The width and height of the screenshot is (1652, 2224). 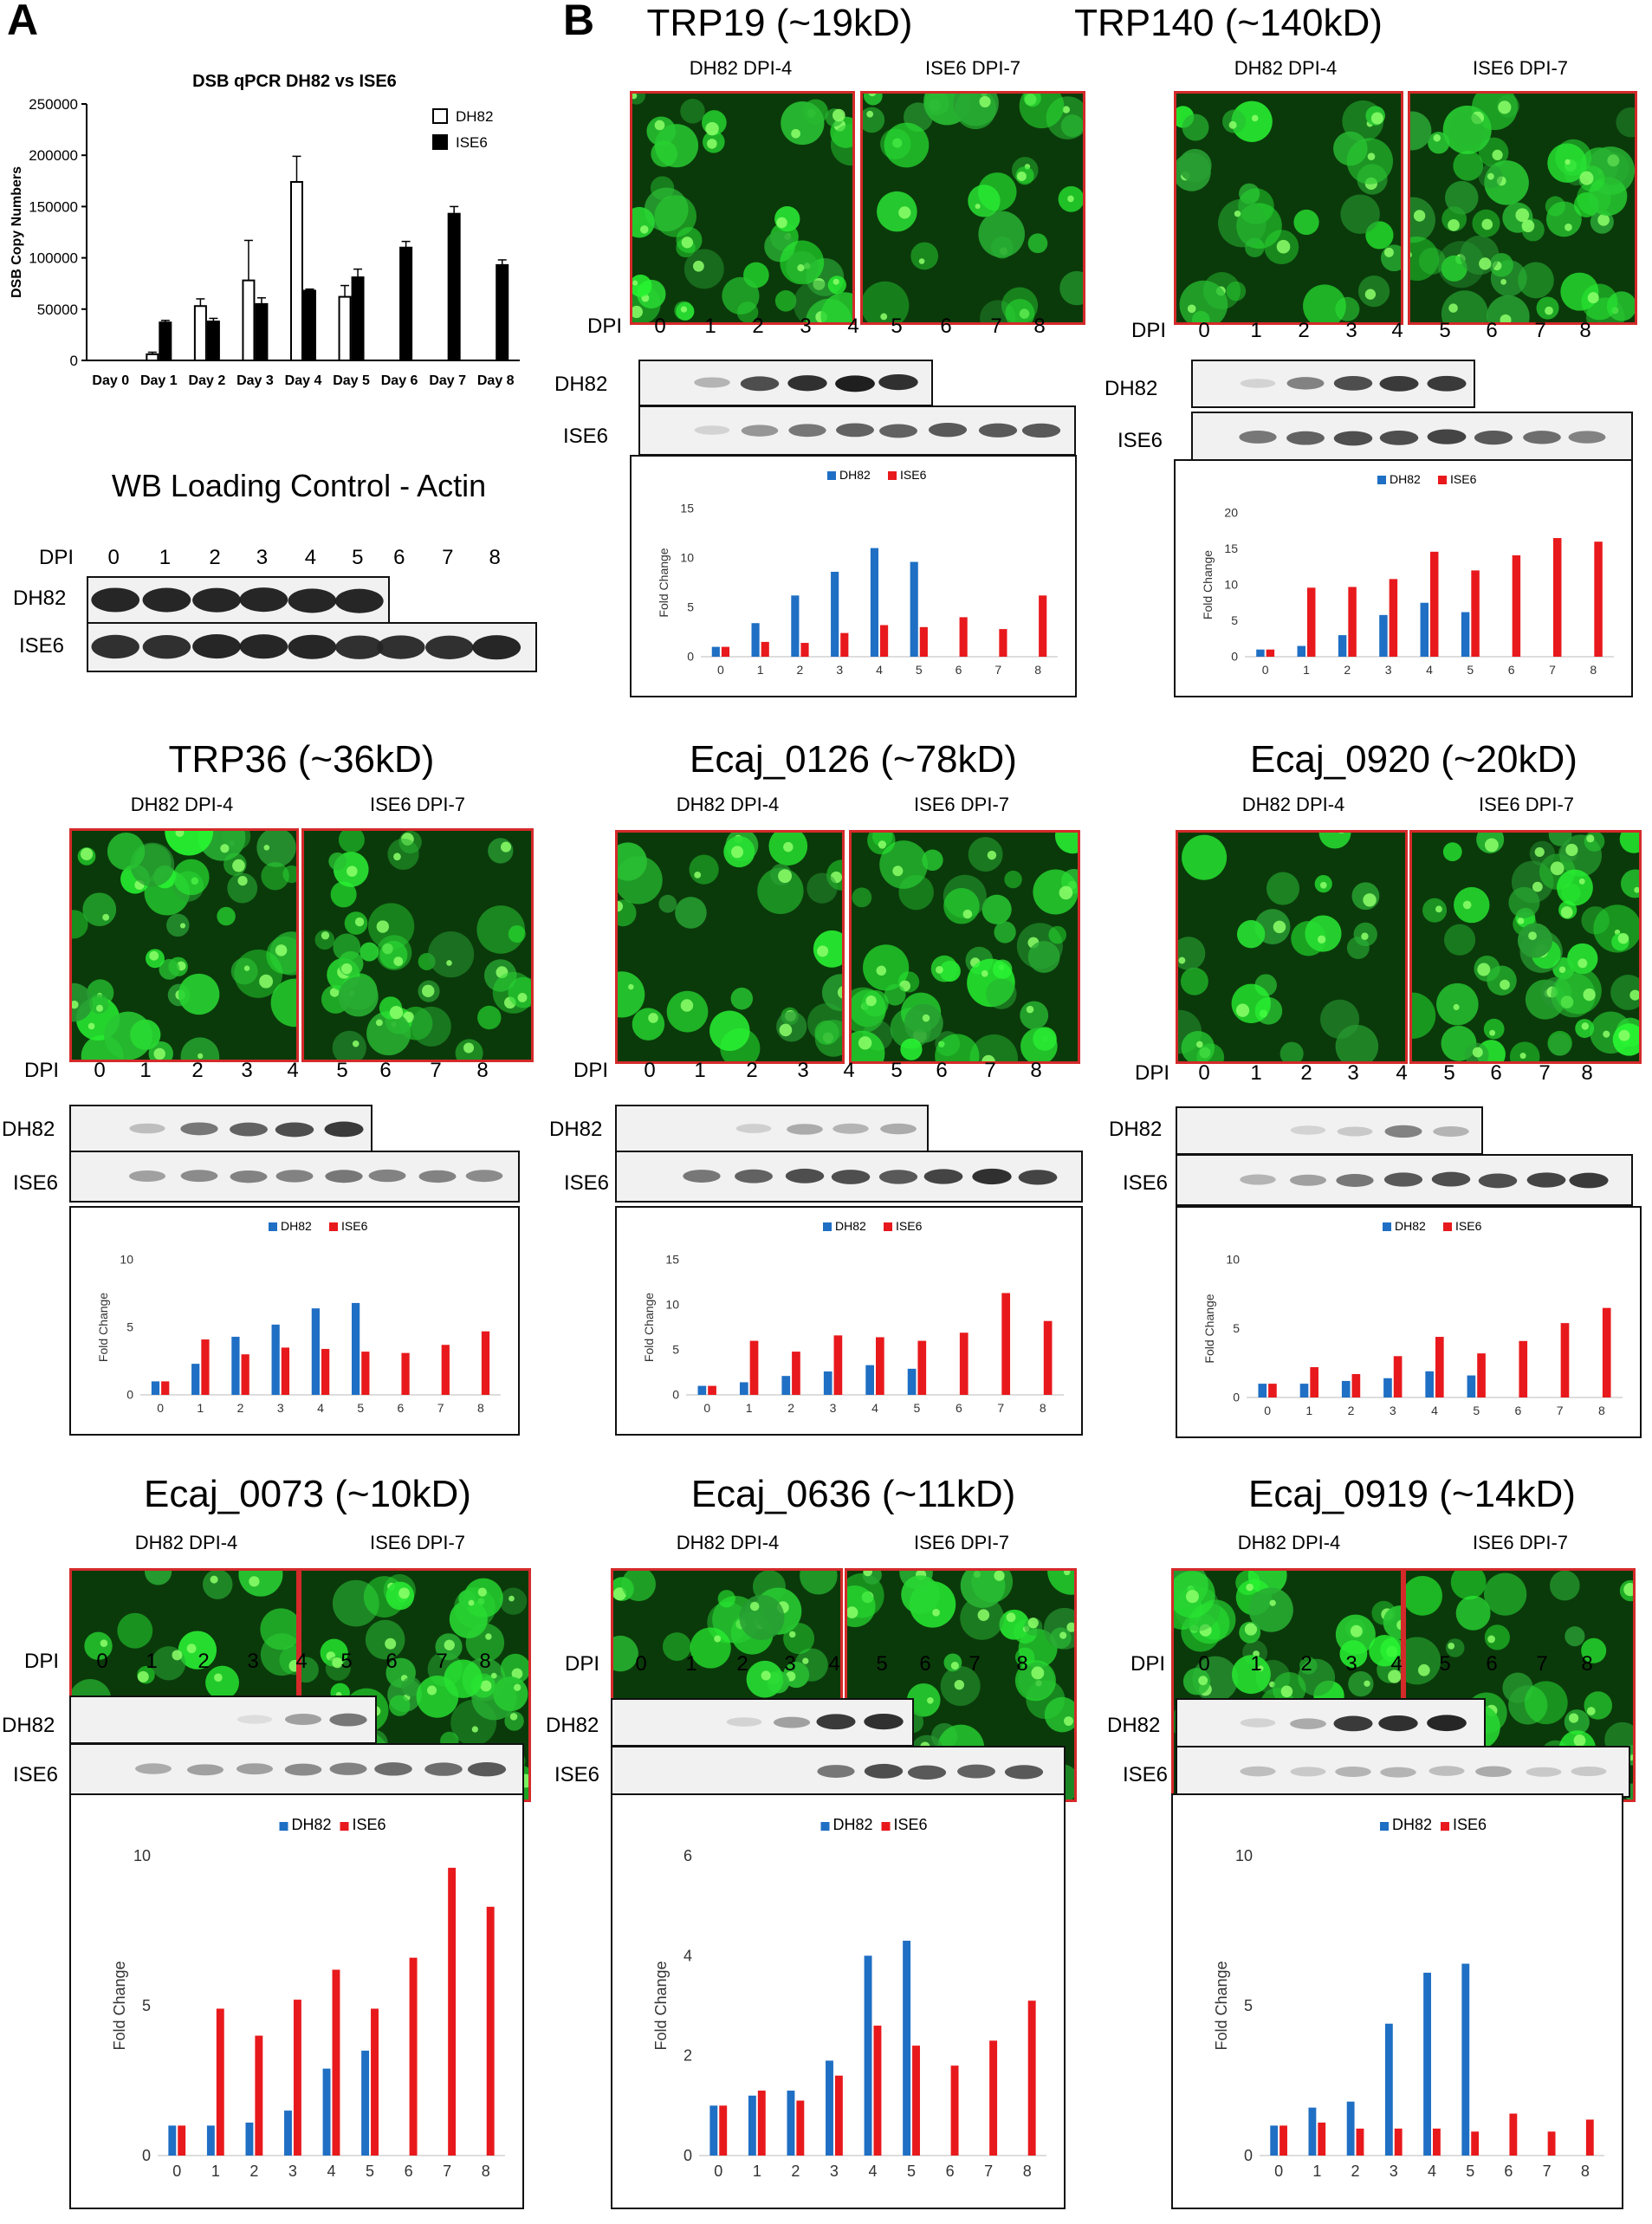 What do you see at coordinates (728, 805) in the screenshot?
I see `protein-3-micro-label-dh82: DH82 DPI-4` at bounding box center [728, 805].